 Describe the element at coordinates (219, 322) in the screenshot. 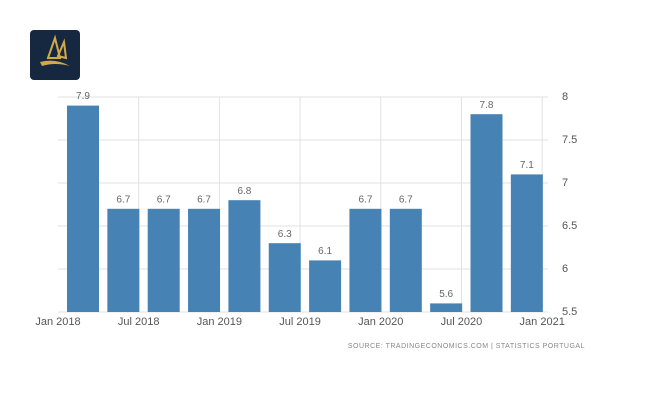

I see `x-tick-label: Jan 2019` at that location.